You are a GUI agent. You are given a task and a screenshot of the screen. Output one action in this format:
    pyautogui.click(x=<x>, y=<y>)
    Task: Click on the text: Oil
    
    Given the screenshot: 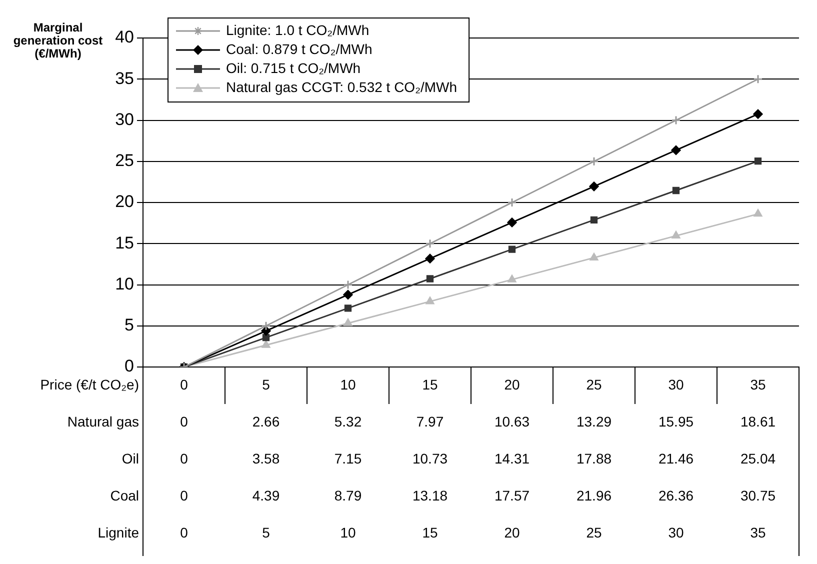 What is the action you would take?
    pyautogui.click(x=130, y=458)
    